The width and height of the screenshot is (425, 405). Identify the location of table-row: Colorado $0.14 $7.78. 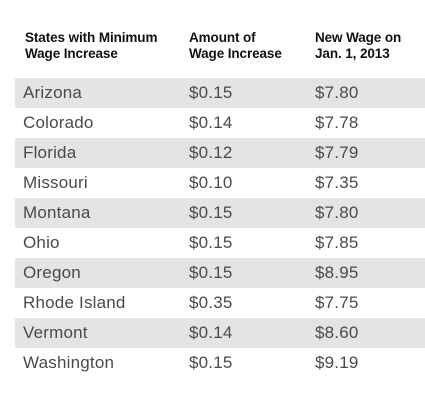
(220, 123).